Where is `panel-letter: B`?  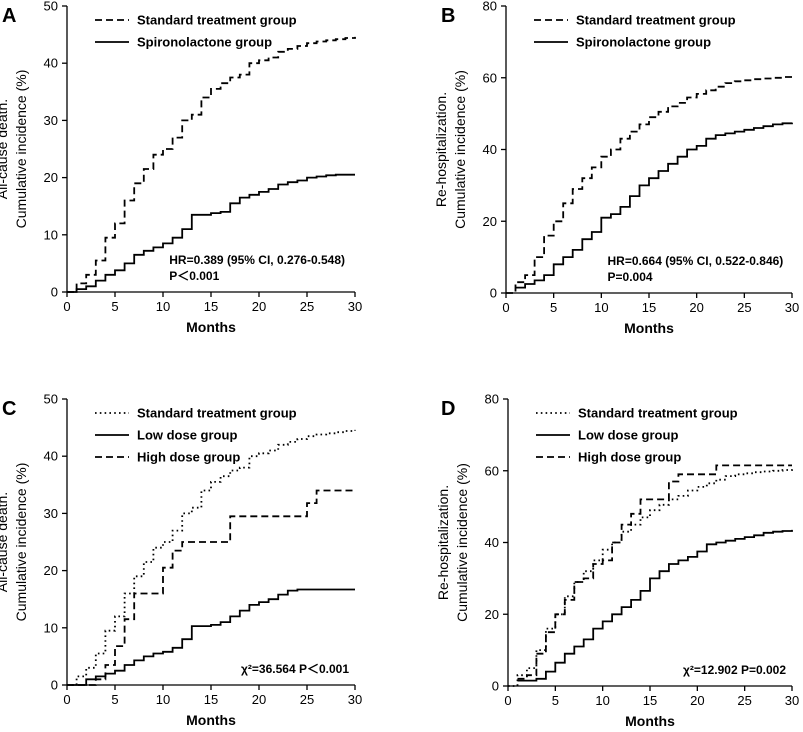 panel-letter: B is located at coordinates (448, 16).